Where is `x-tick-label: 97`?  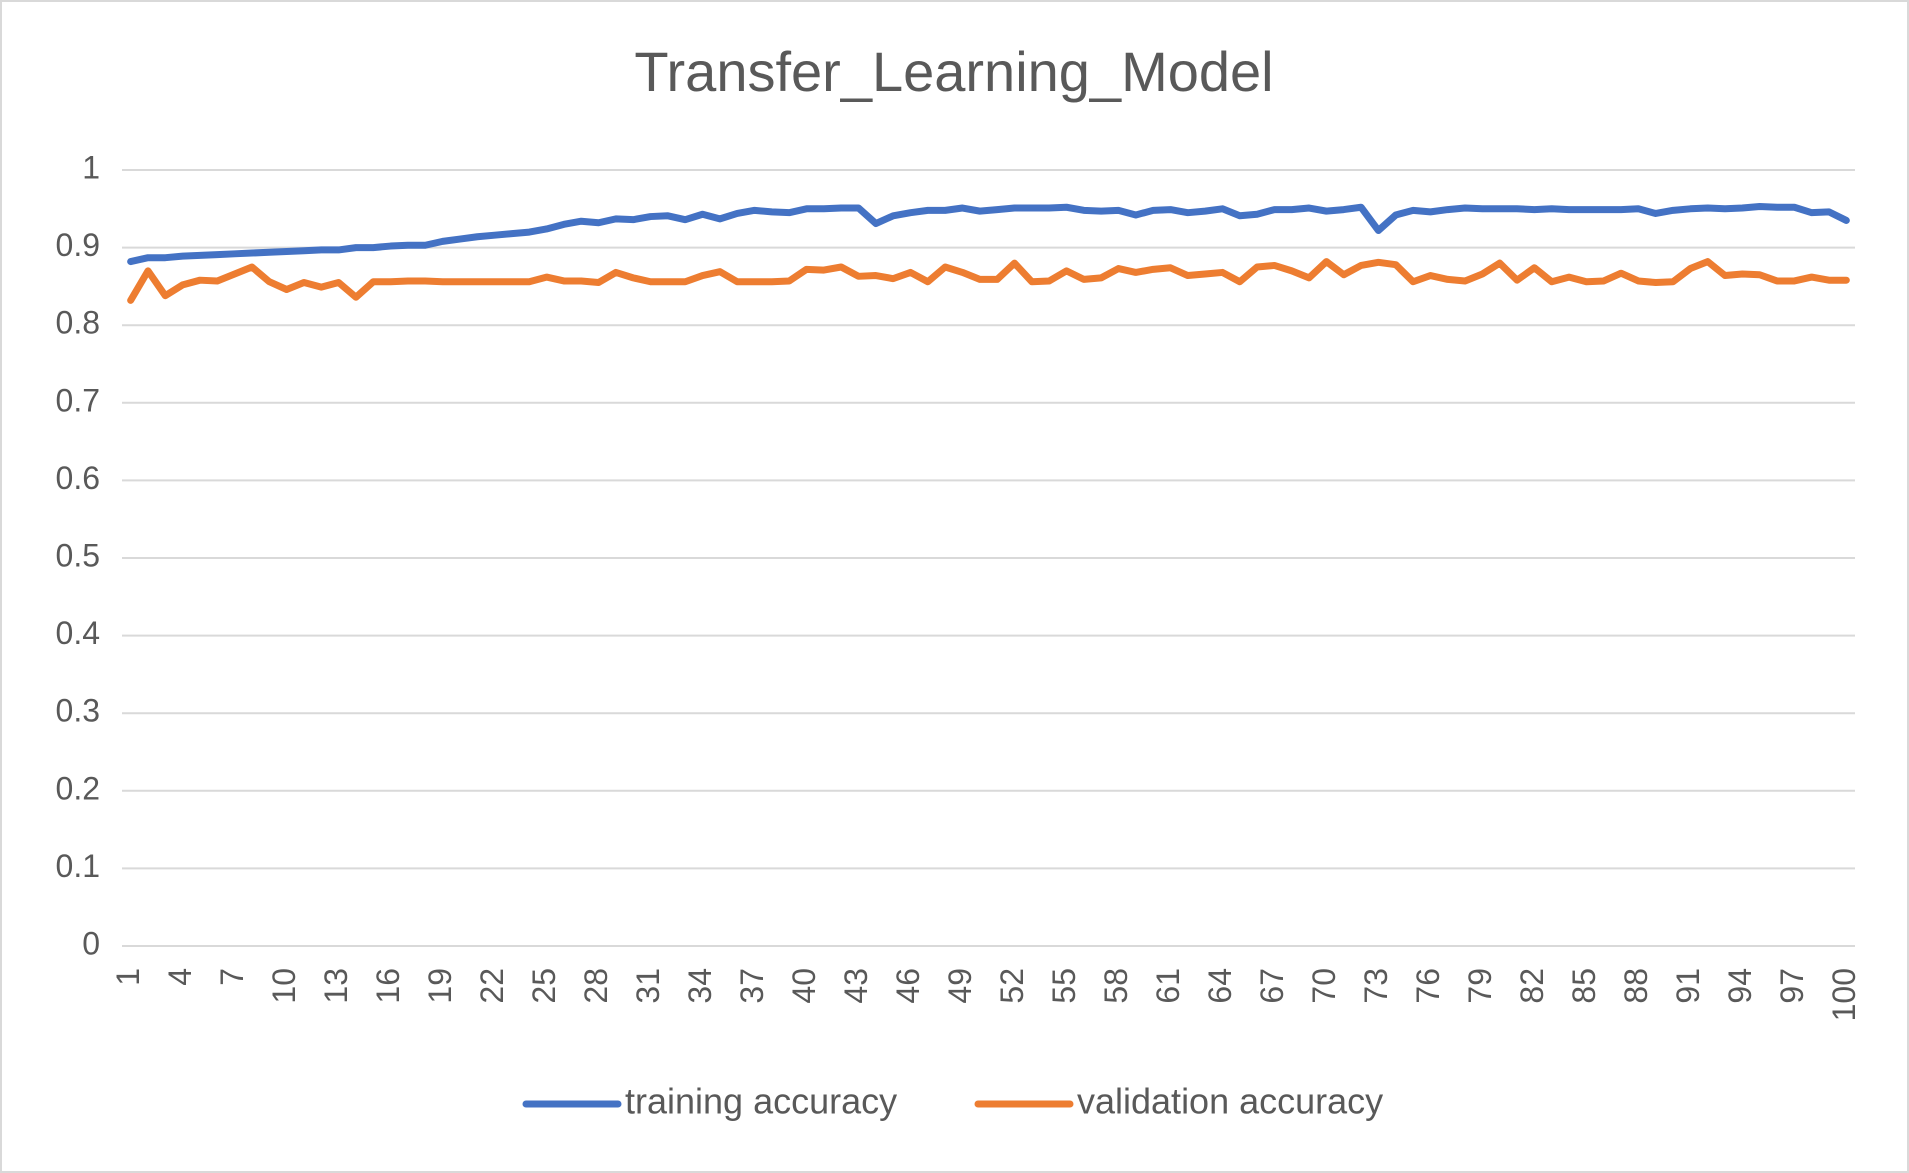 x-tick-label: 97 is located at coordinates (1792, 986).